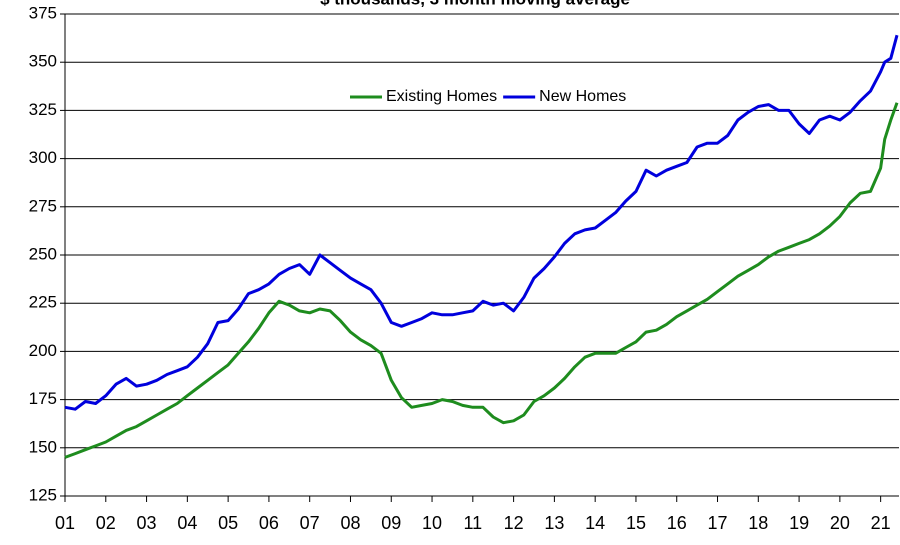 This screenshot has height=545, width=900. What do you see at coordinates (441, 96) in the screenshot?
I see `legend-label: Existing Homes` at bounding box center [441, 96].